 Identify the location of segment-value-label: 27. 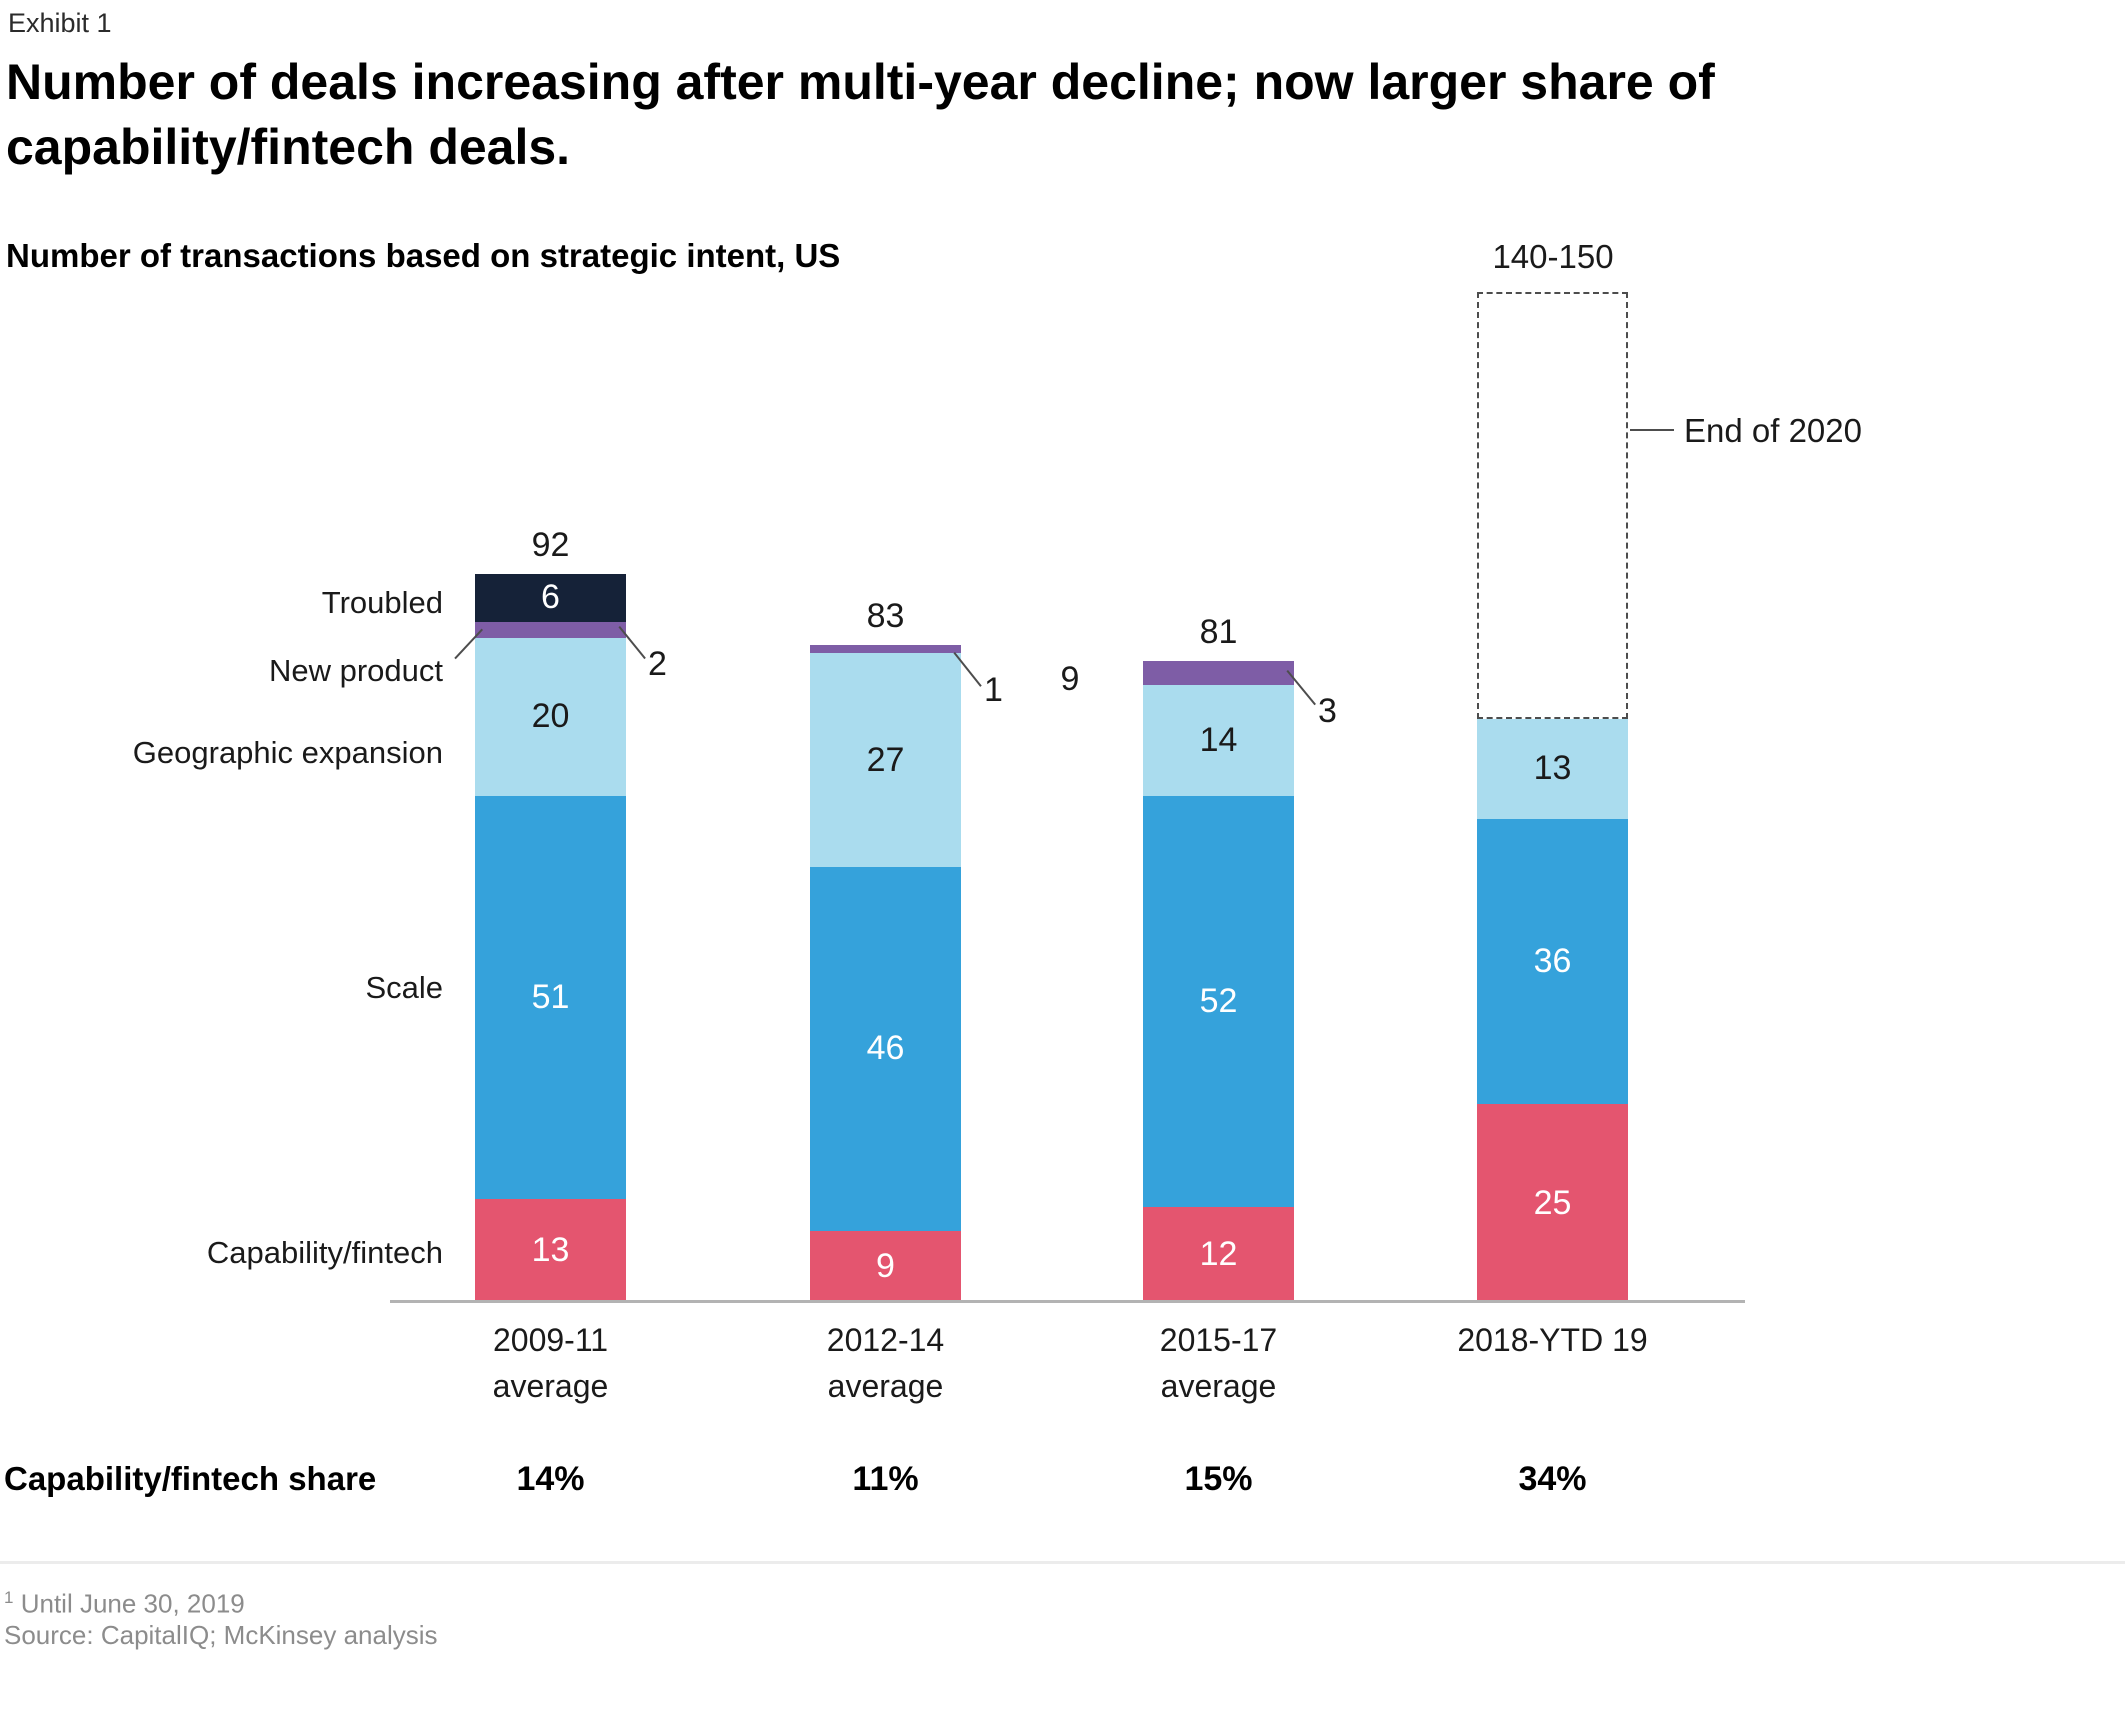
(885, 759).